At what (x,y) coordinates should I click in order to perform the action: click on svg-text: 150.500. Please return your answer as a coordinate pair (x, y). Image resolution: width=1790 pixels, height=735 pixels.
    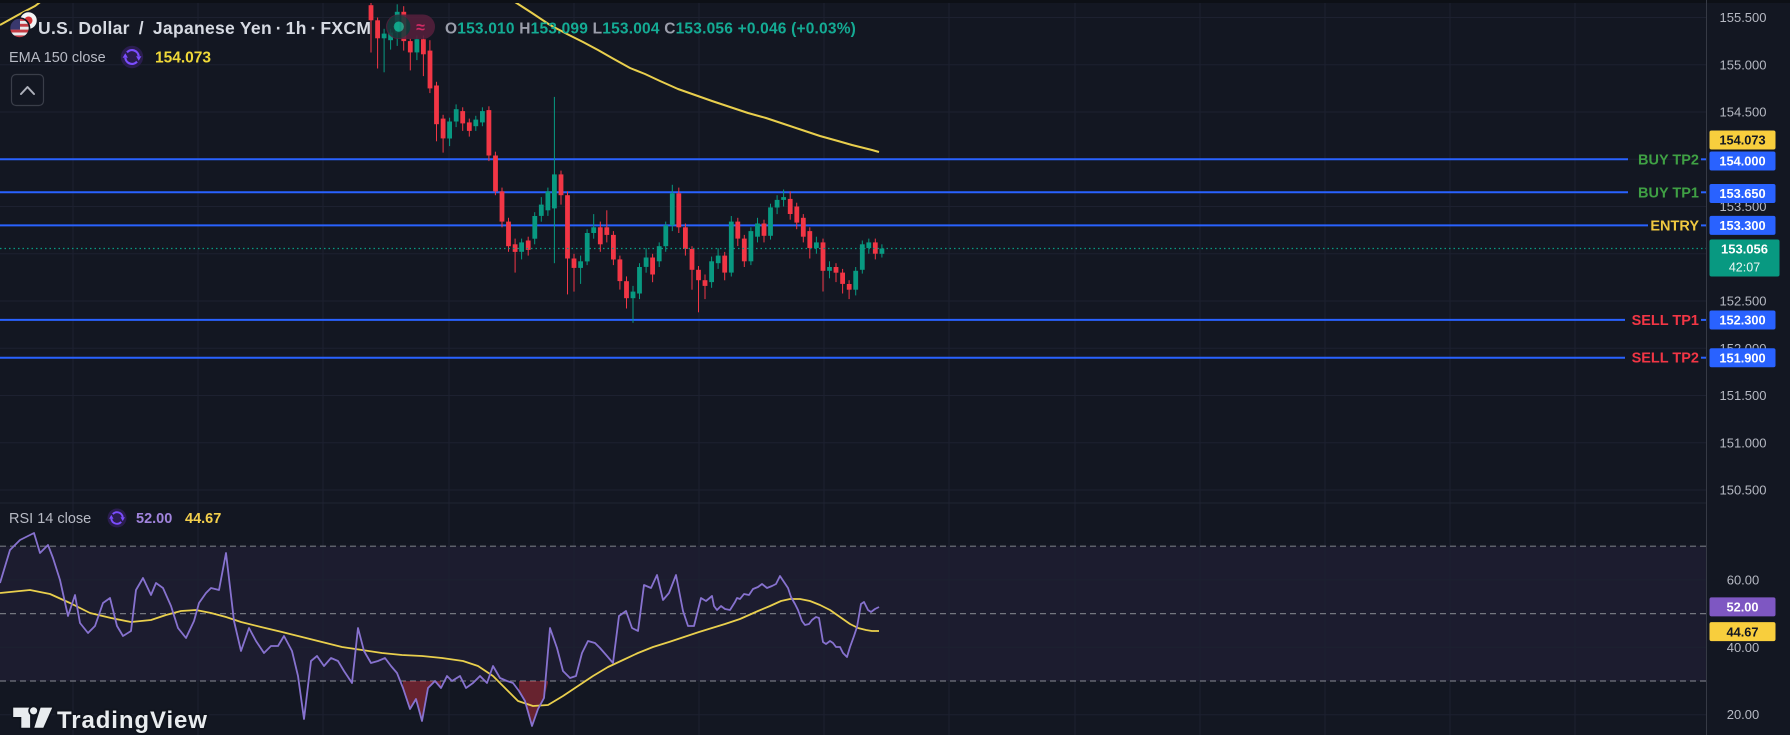
    Looking at the image, I should click on (1743, 490).